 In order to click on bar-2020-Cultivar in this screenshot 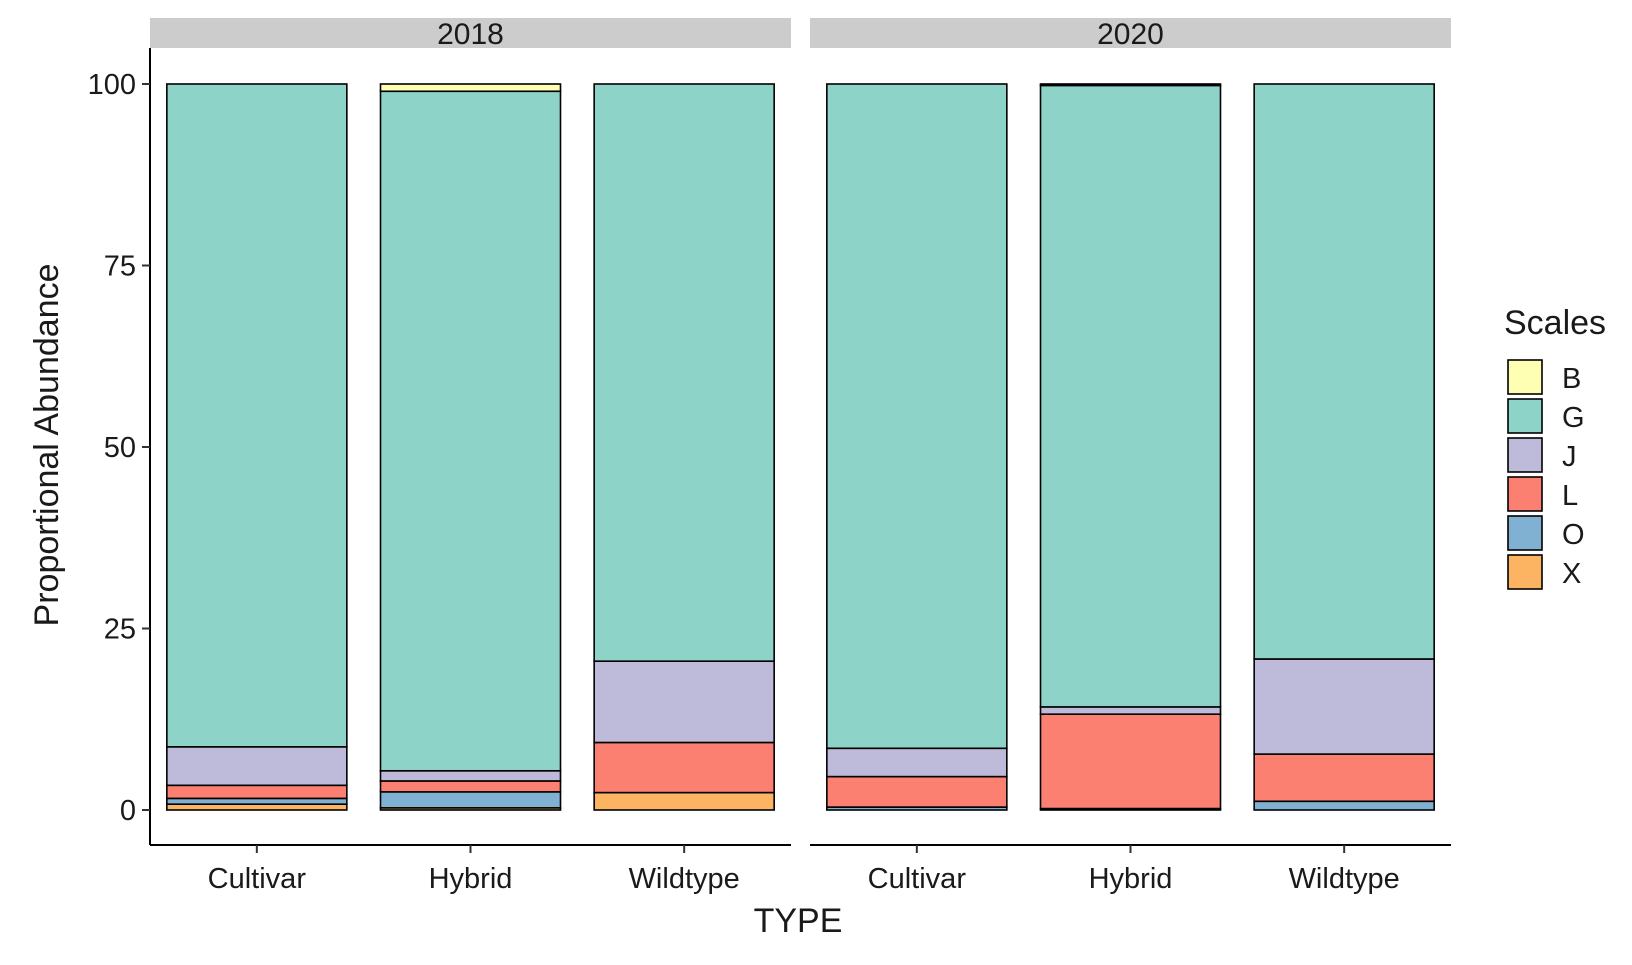, I will do `click(917, 447)`.